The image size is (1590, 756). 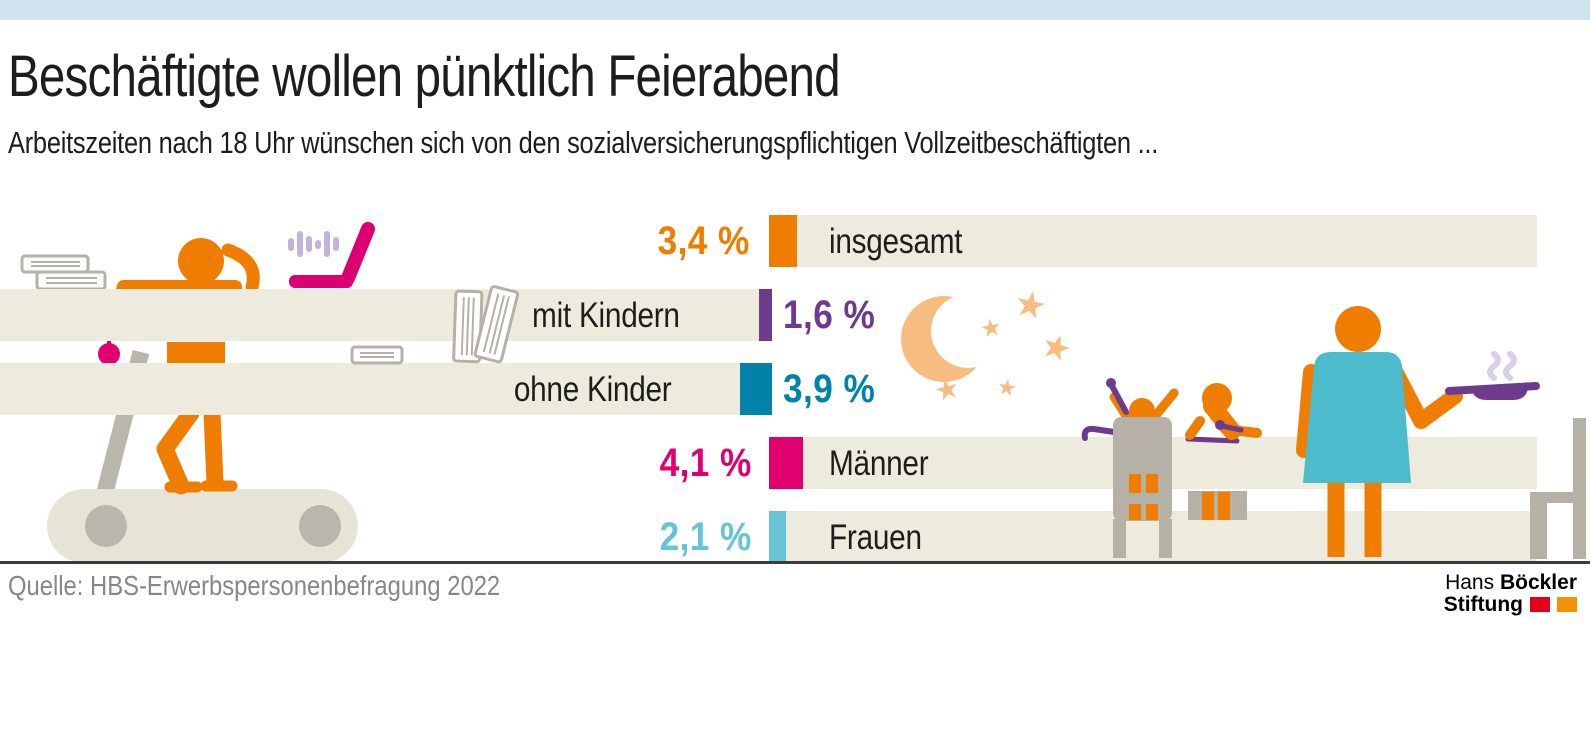 I want to click on hans-boeckler-stiftung-logo: Hans Böckler Stiftung, so click(x=1510, y=593).